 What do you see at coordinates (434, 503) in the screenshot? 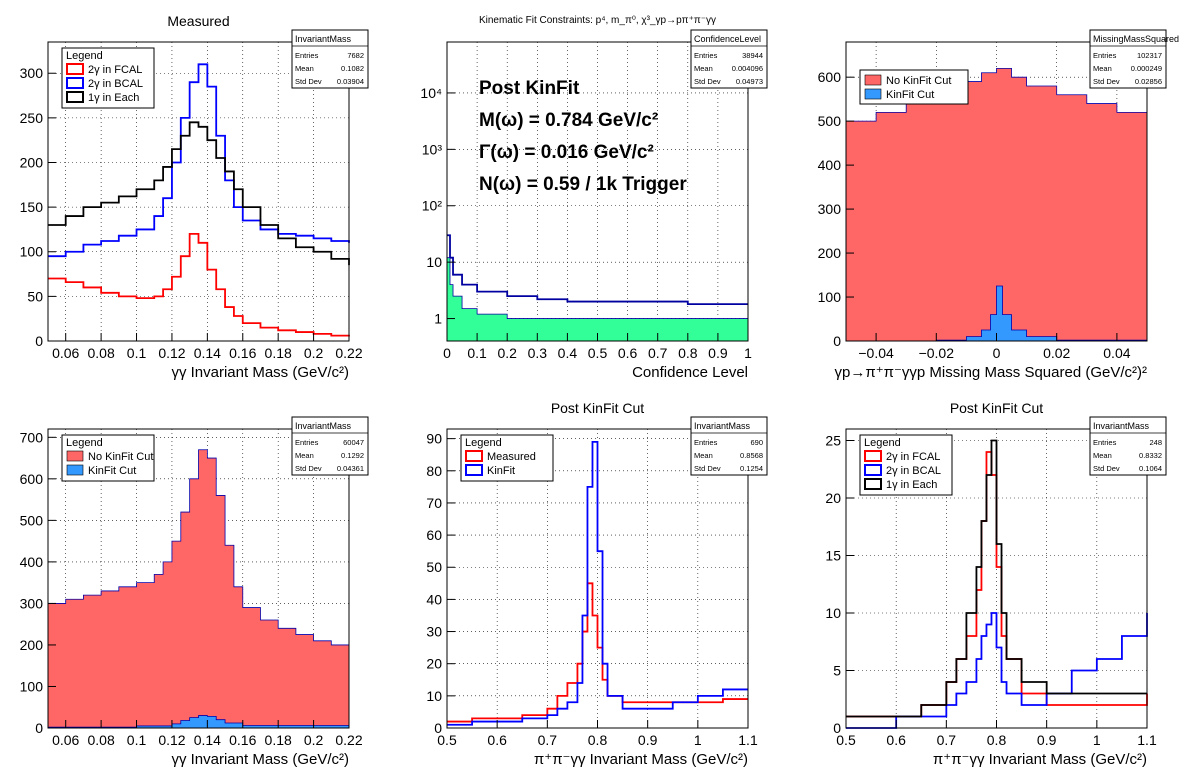
I see `y-tick-label: 70` at bounding box center [434, 503].